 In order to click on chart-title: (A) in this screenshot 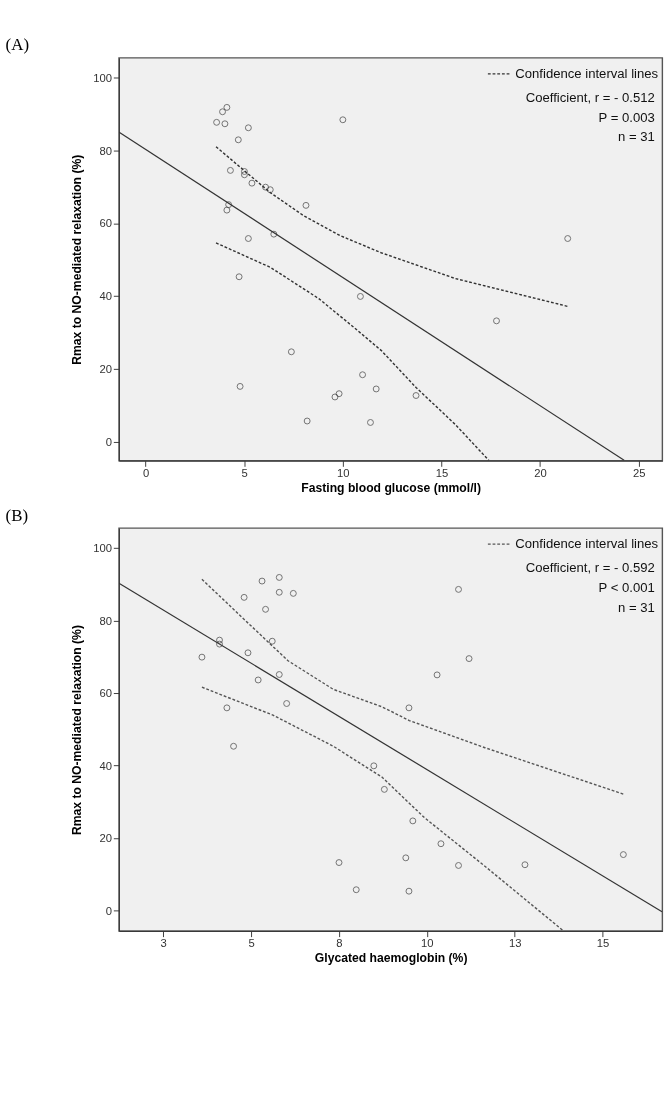, I will do `click(17, 45)`.